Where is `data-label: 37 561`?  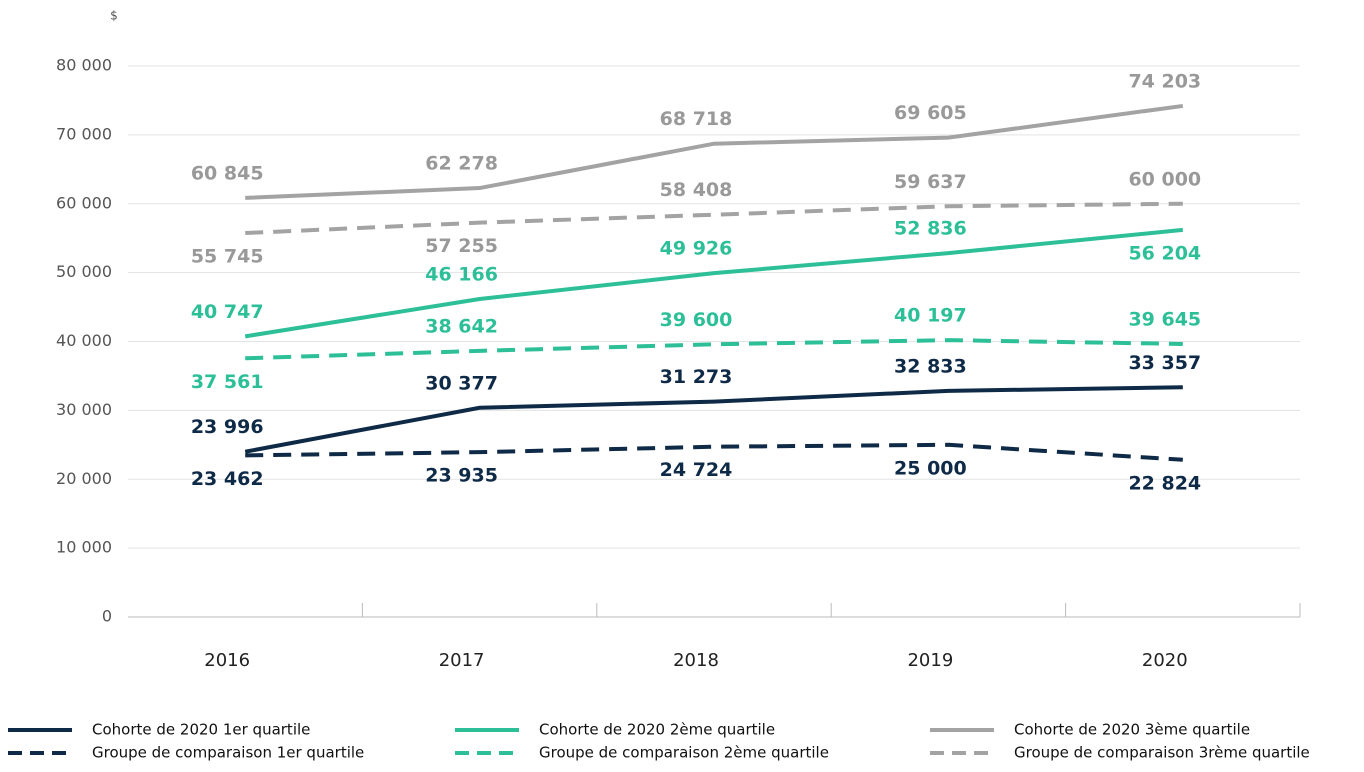
data-label: 37 561 is located at coordinates (227, 382).